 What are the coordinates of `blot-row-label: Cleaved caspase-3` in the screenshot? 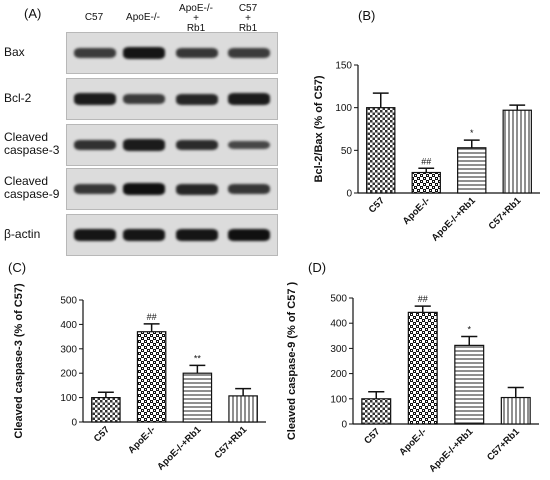 It's located at (31, 144).